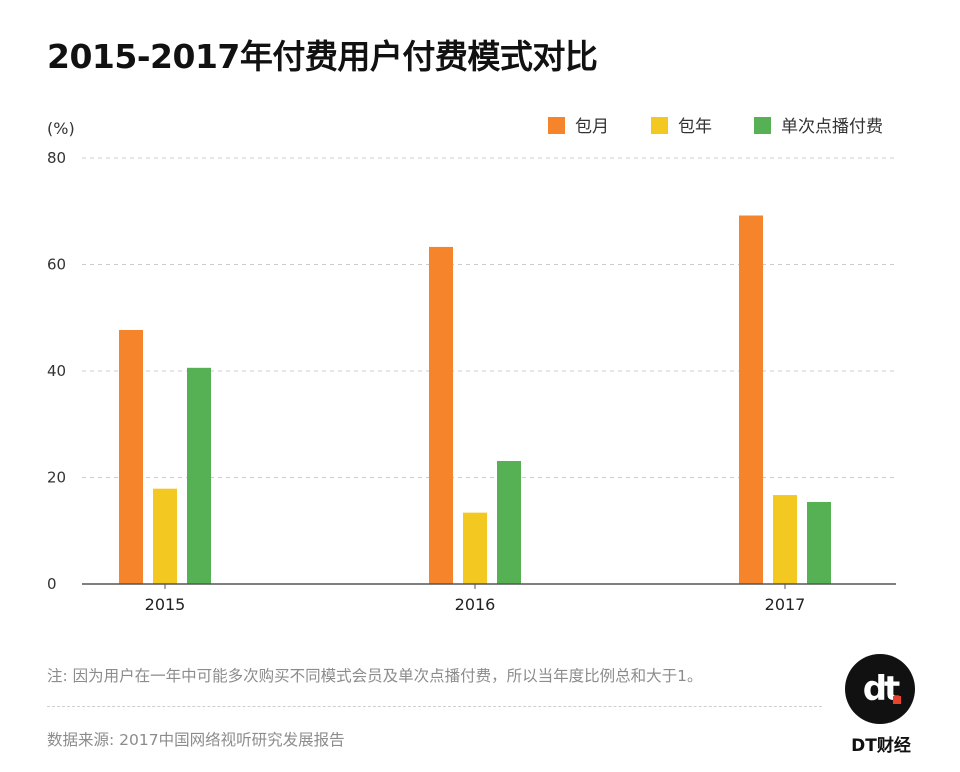 Image resolution: width=960 pixels, height=772 pixels. Describe the element at coordinates (52, 584) in the screenshot. I see `y-tick-label: 0` at that location.